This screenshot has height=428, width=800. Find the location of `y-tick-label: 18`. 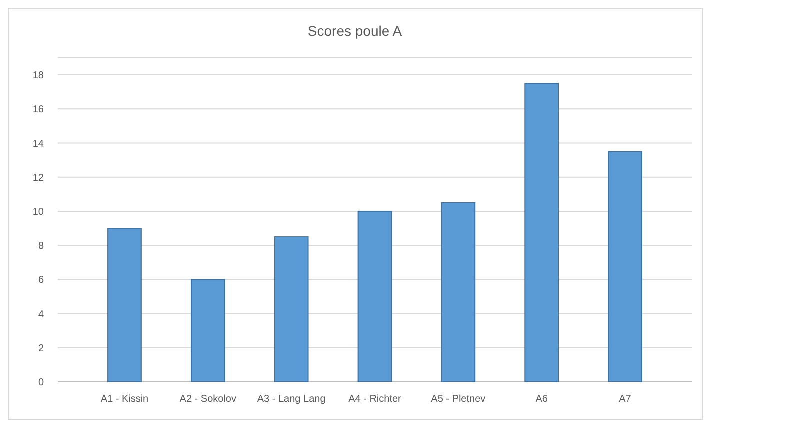

y-tick-label: 18 is located at coordinates (38, 76).